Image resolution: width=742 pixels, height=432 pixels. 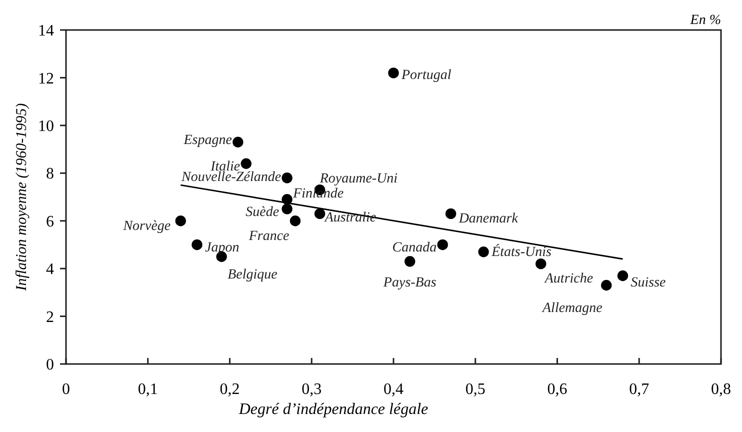 What do you see at coordinates (263, 212) in the screenshot?
I see `annotation: Suède` at bounding box center [263, 212].